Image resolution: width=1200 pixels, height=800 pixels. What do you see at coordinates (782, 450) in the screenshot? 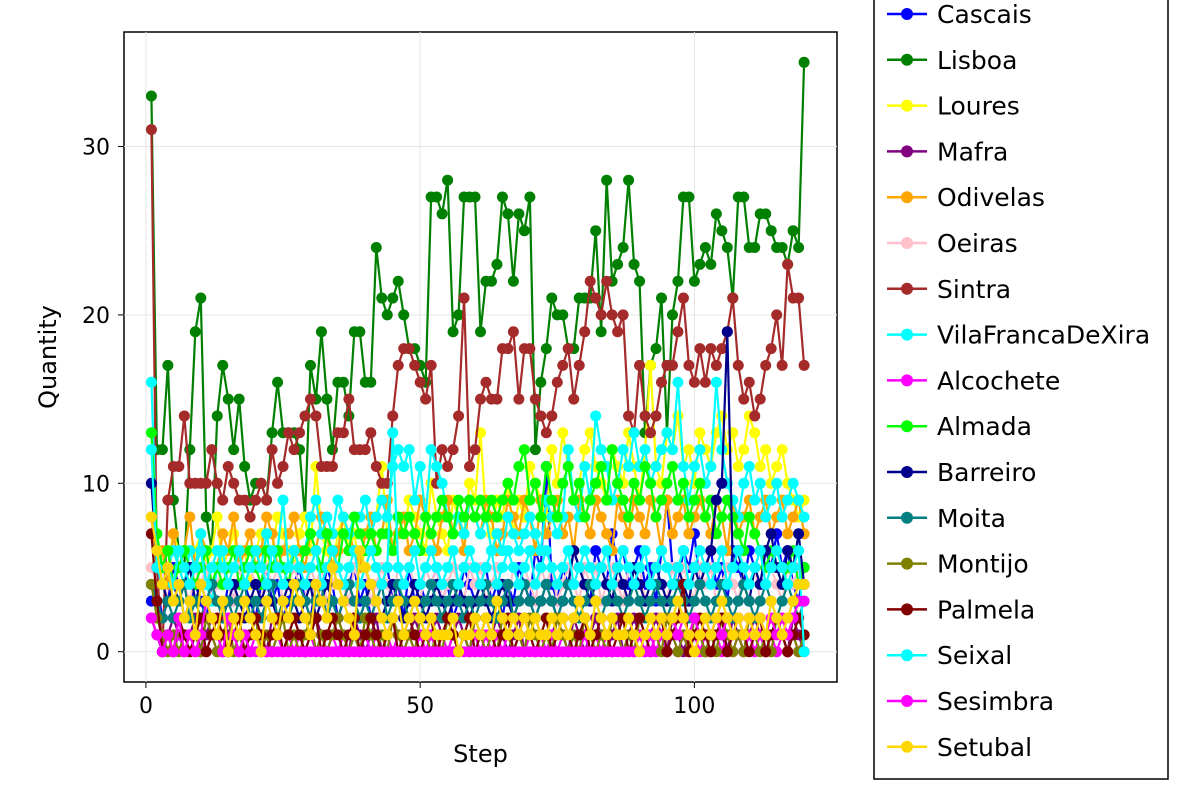
I see `data-point-loures` at bounding box center [782, 450].